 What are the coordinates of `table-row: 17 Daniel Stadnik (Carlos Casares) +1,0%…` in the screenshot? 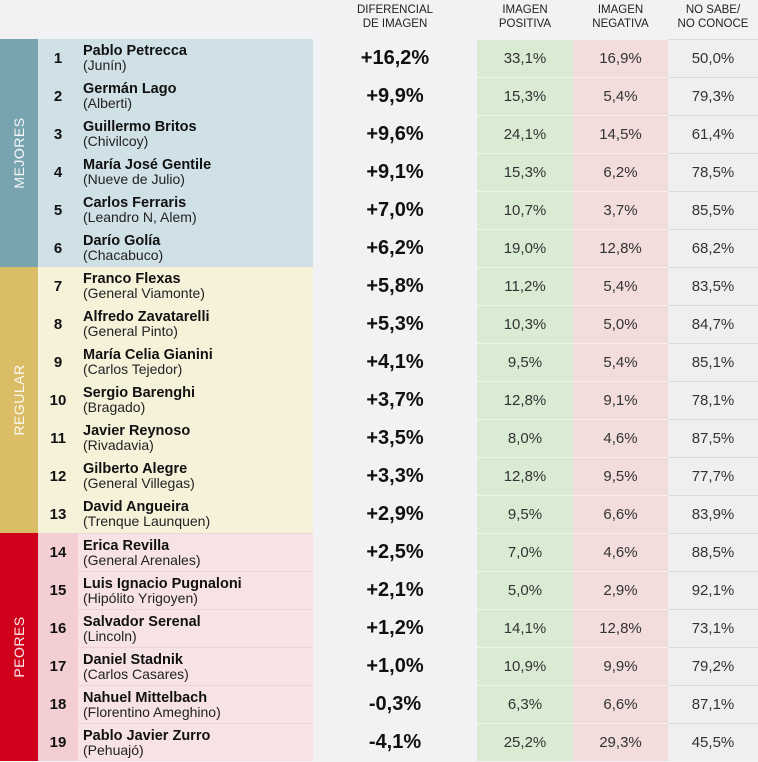 It's located at (398, 666).